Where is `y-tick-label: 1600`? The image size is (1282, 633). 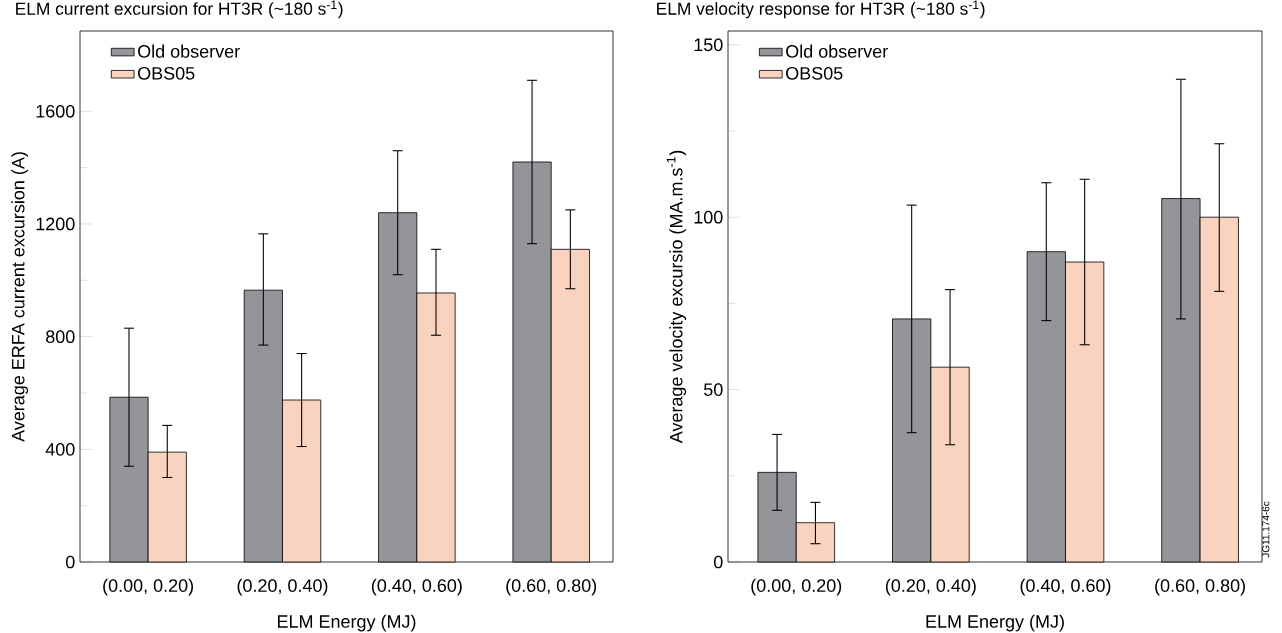 y-tick-label: 1600 is located at coordinates (55, 111).